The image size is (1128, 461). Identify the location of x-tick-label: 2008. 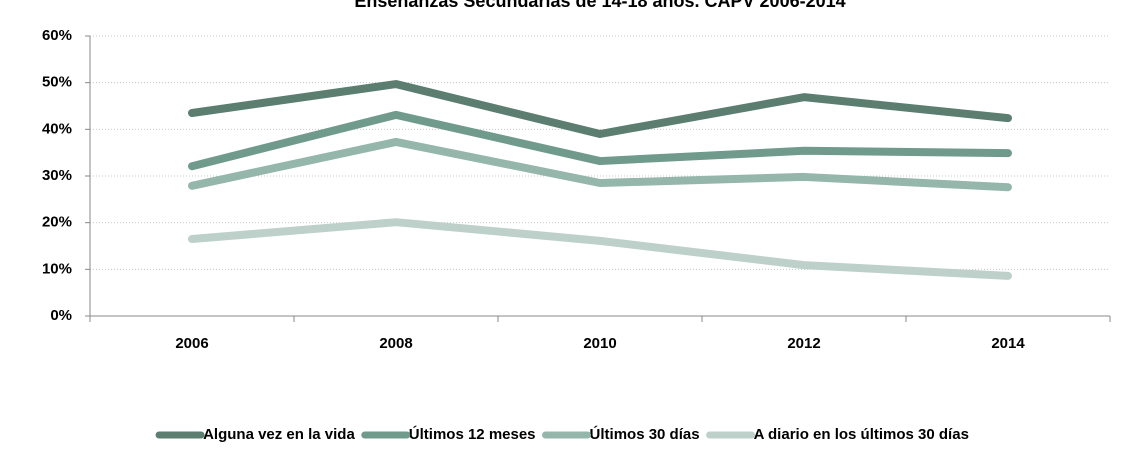
(395, 343).